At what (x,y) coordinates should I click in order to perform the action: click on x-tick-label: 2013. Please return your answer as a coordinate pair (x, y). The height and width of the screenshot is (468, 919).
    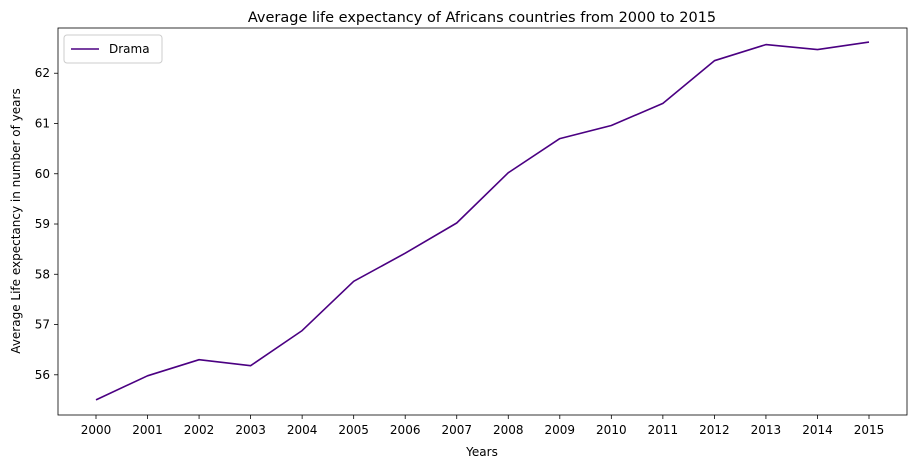
    Looking at the image, I should click on (766, 430).